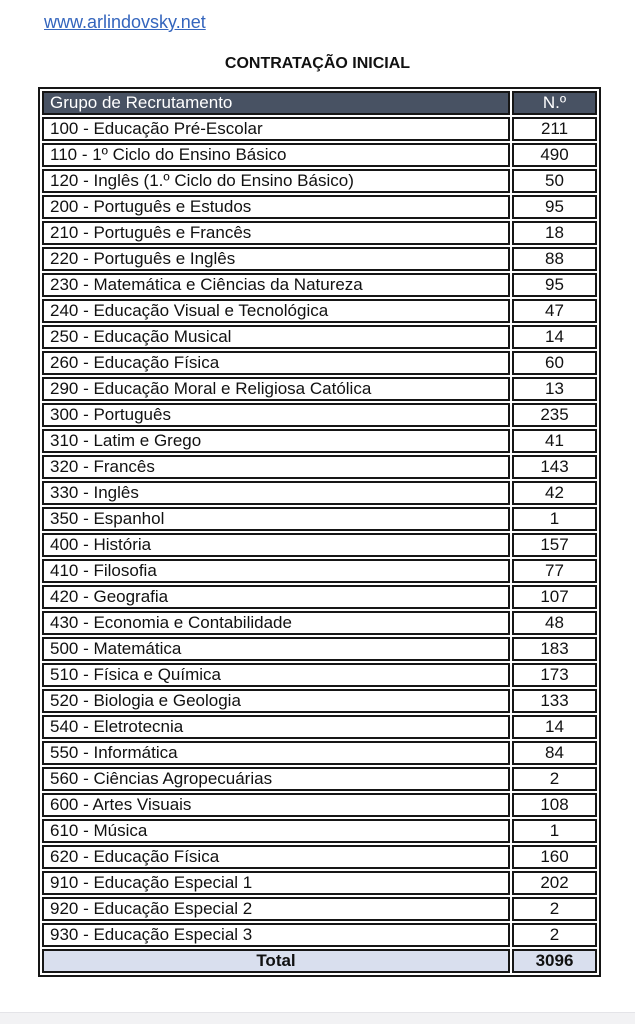 The image size is (635, 1024). Describe the element at coordinates (317, 63) in the screenshot. I see `page-title: CONTRATAÇÃO INICIAL` at that location.